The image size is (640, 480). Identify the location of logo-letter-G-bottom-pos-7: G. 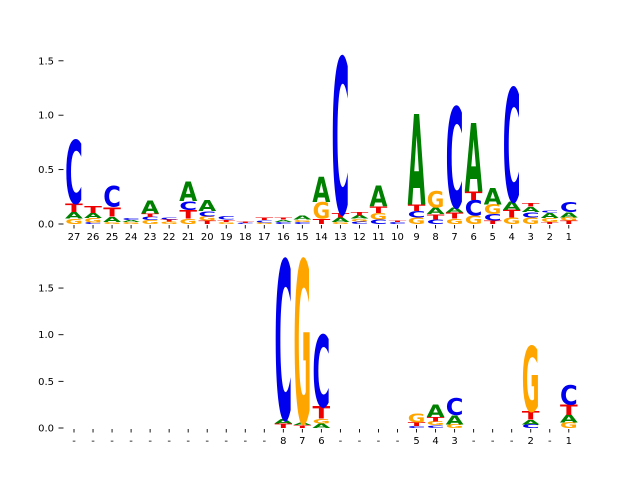
(303, 346).